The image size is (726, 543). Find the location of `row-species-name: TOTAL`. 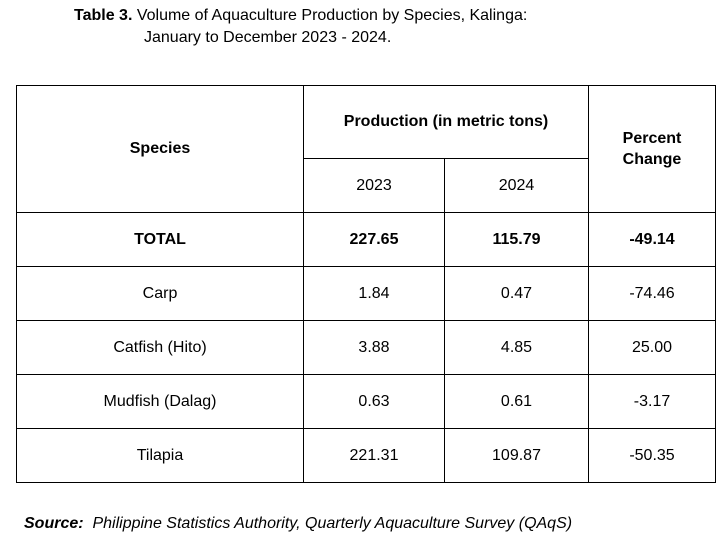

row-species-name: TOTAL is located at coordinates (160, 239).